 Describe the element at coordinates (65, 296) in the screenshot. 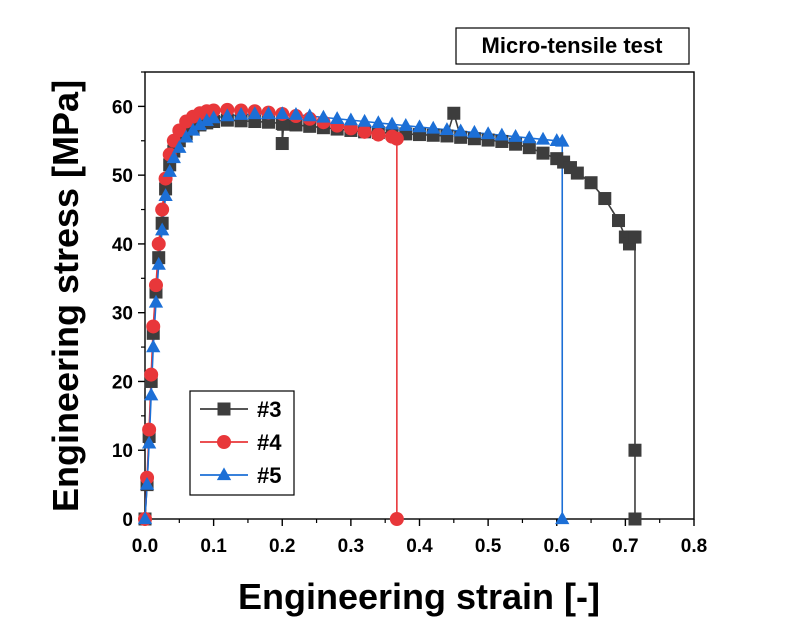

I see `y-axis-title: Engineering stress [MPa]` at that location.